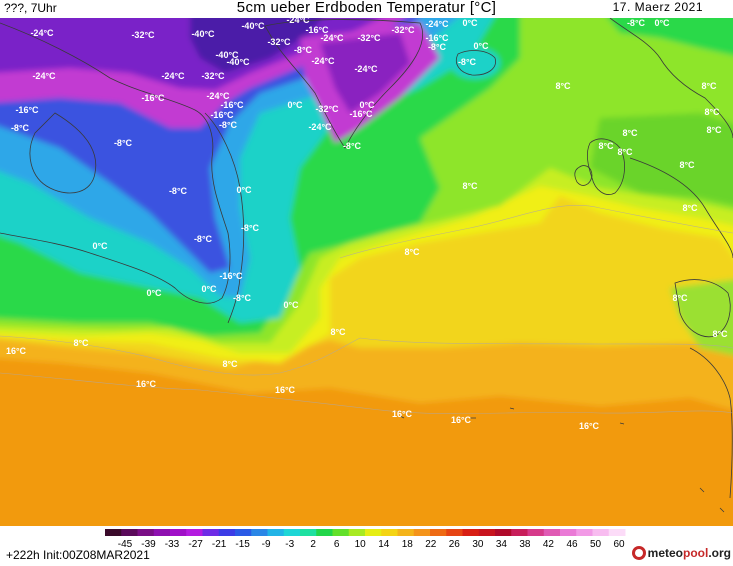 This screenshot has width=733, height=566. Describe the element at coordinates (572, 543) in the screenshot. I see `scale-tick-label: 46` at that location.